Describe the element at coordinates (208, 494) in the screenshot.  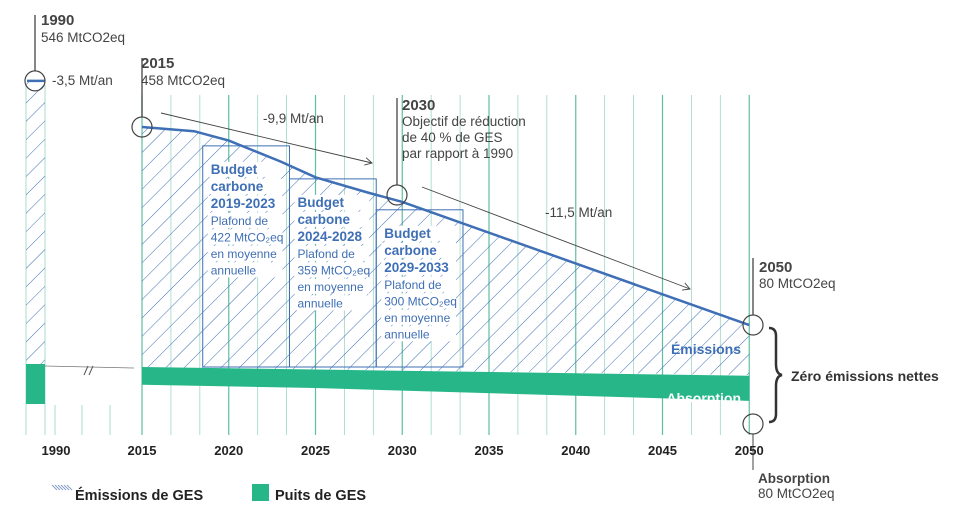
I see `legend: Émissions de GES Puits de GES` at that location.